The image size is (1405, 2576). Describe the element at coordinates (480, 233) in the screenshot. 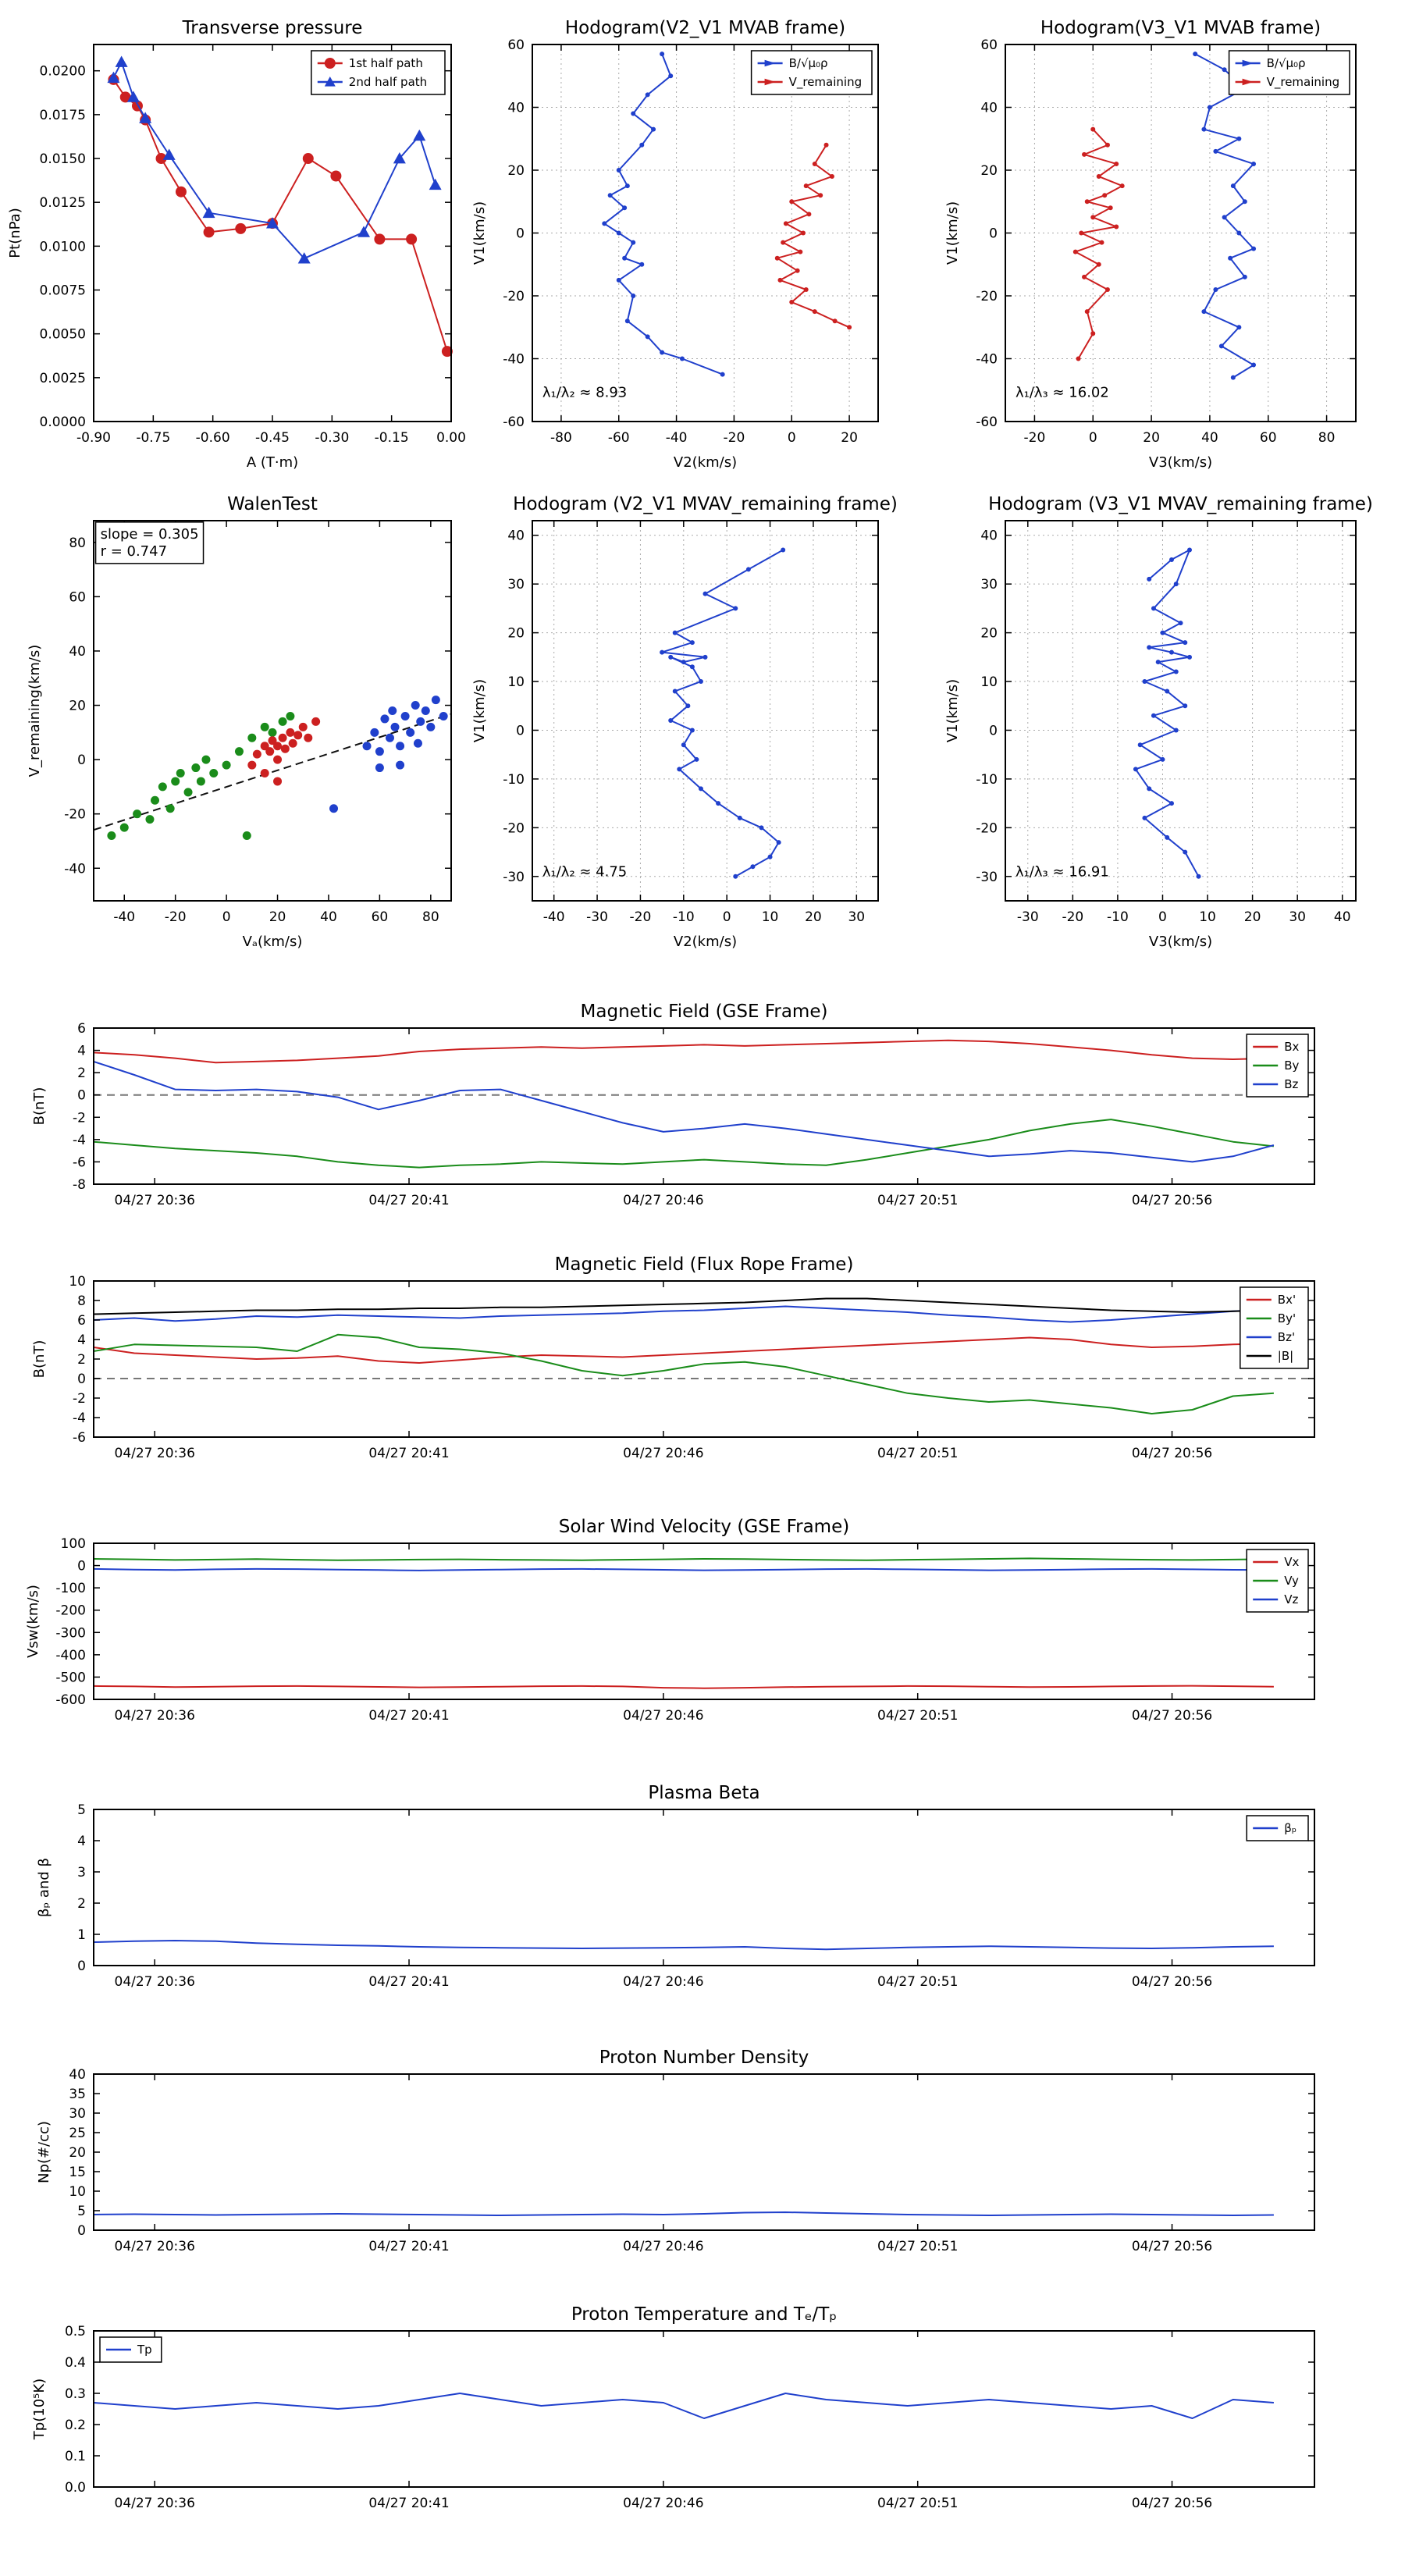

I see `y-axis-label: V1(km/s)` at that location.